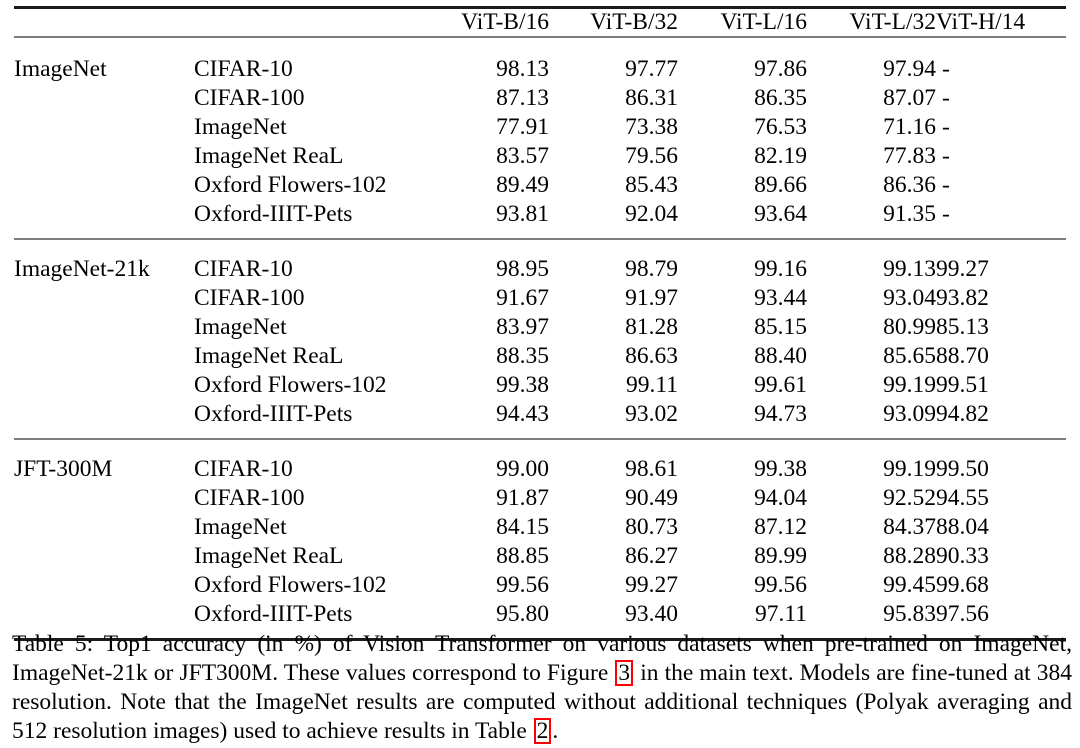 The width and height of the screenshot is (1080, 748). Describe the element at coordinates (522, 469) in the screenshot. I see `cell-value: 99.00` at that location.